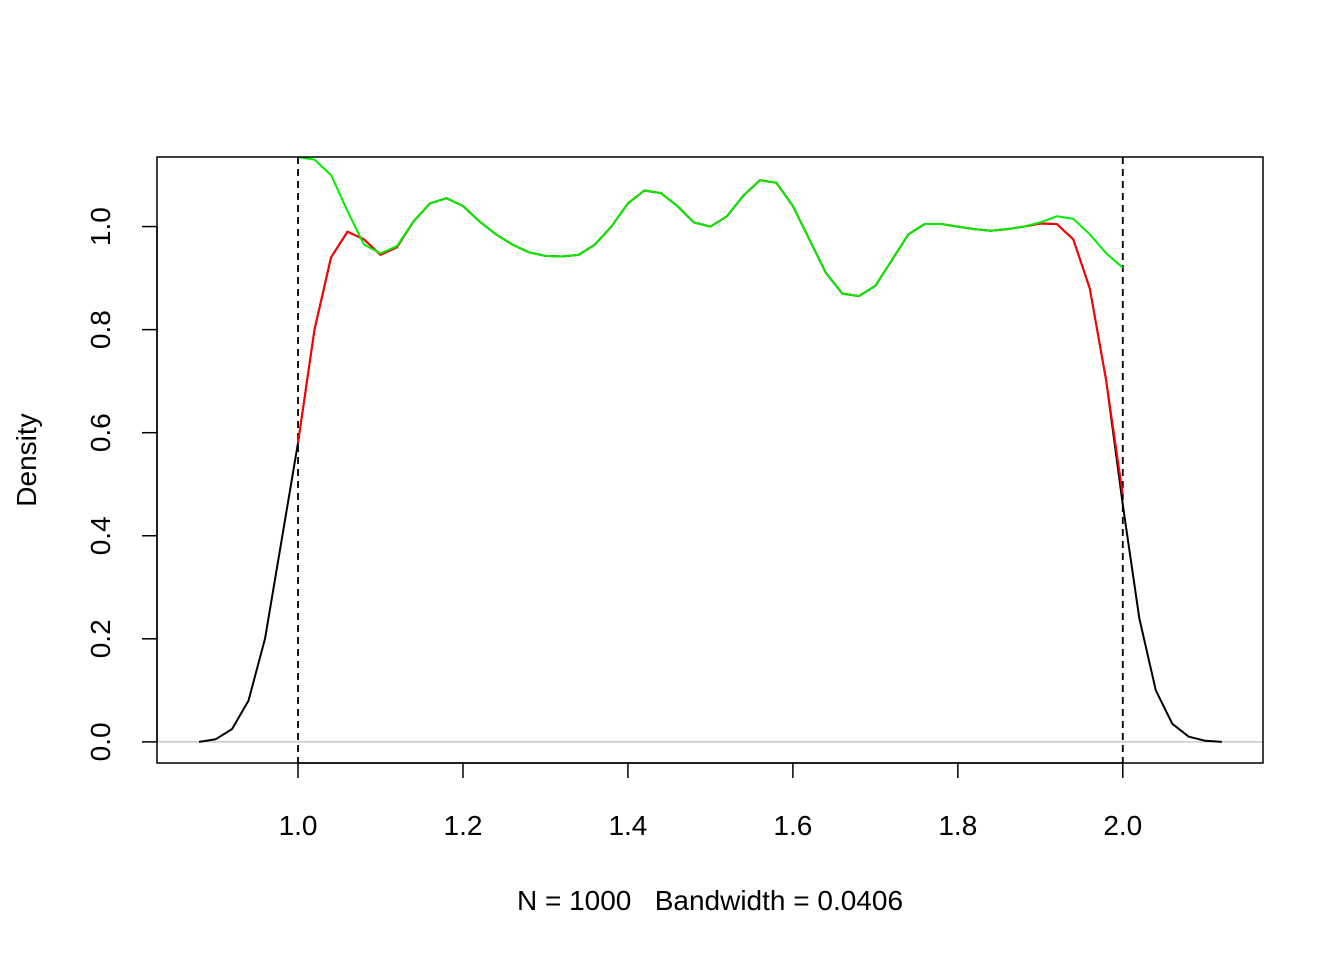  What do you see at coordinates (710, 801) in the screenshot?
I see `x-axis: 1.0 1.2 1.4 1.6 1.8 2.0` at bounding box center [710, 801].